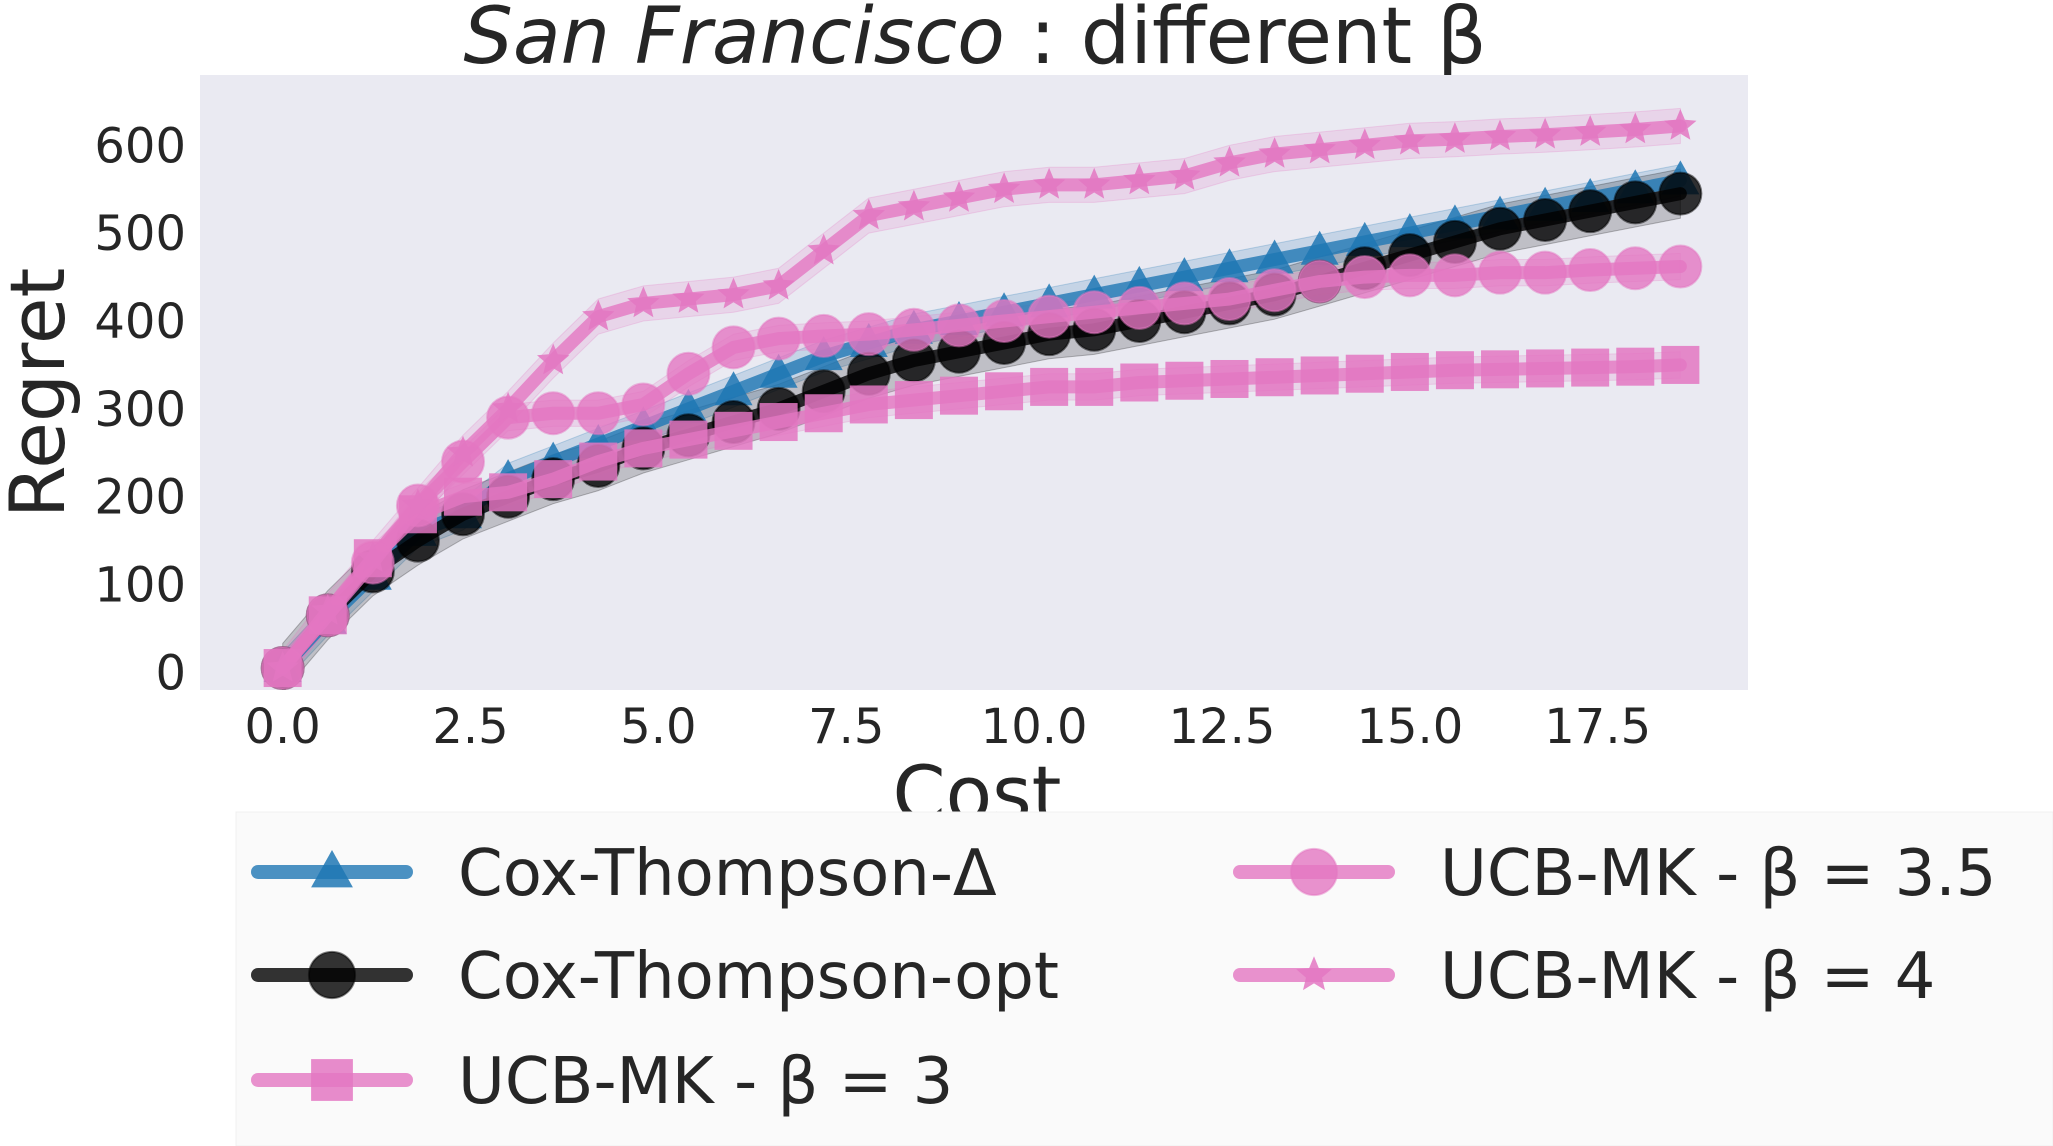 Image resolution: width=2053 pixels, height=1146 pixels. I want to click on y-tick-label: 300, so click(140, 410).